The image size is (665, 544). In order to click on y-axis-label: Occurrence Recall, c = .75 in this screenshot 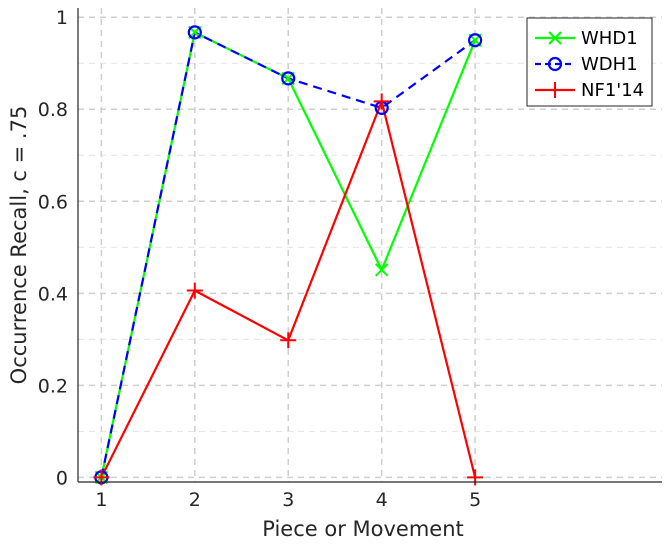, I will do `click(19, 245)`.